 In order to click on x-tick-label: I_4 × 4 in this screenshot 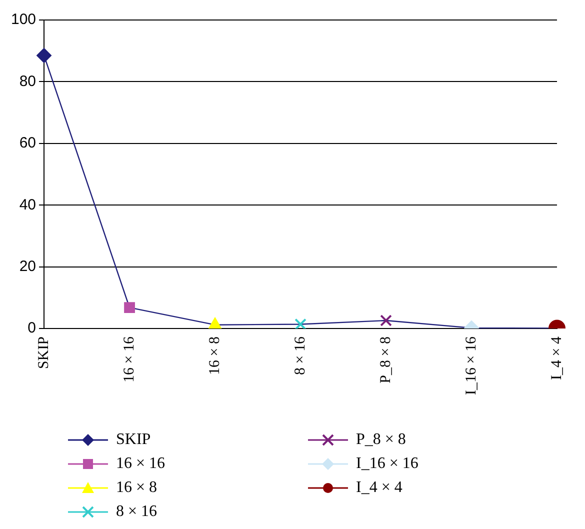, I will do `click(556, 358)`.